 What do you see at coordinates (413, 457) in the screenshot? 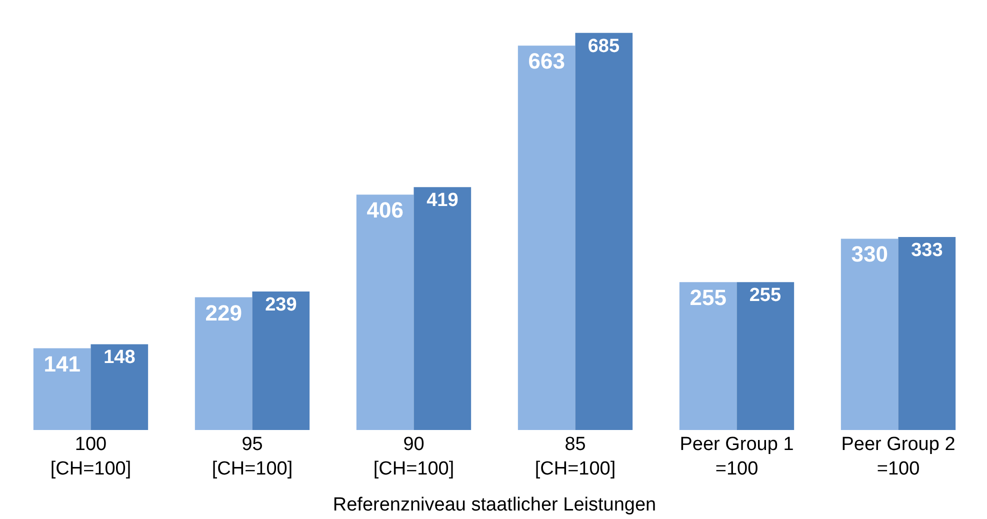
I see `x-tick-label: 90 [CH=100]` at bounding box center [413, 457].